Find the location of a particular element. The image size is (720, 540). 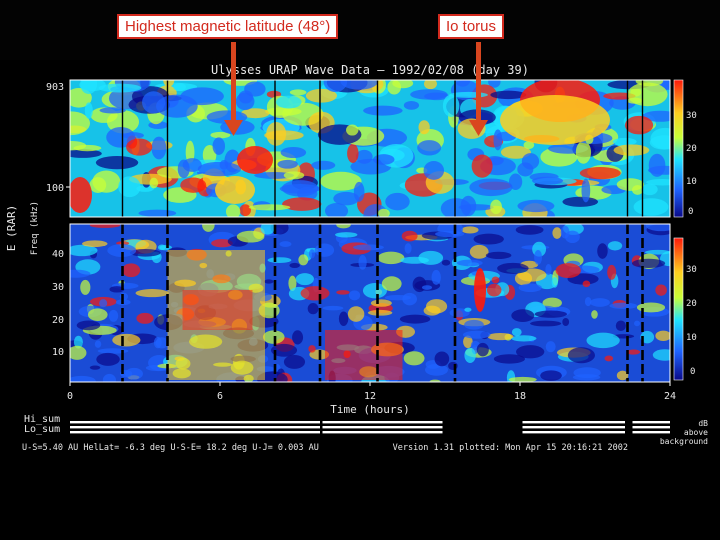

colorbar-unit-line1: dB is located at coordinates (703, 423).